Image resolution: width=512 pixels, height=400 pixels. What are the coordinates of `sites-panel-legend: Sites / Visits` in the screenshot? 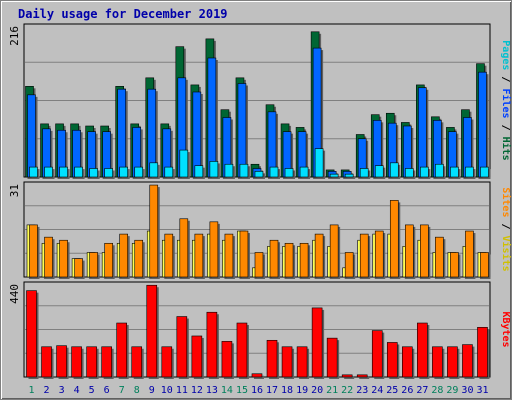 It's located at (506, 229).